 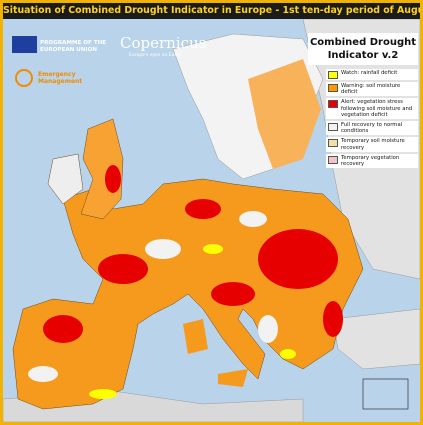 I want to click on land-uk, so click(x=102, y=169).